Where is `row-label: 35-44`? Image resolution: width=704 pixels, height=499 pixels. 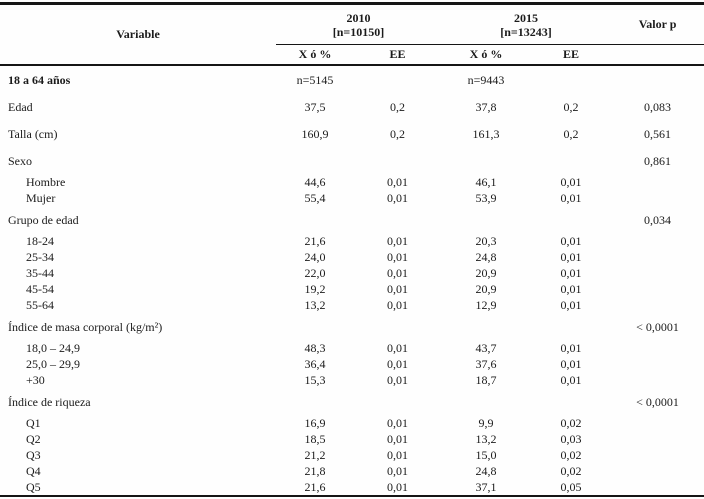
row-label: 35-44 is located at coordinates (40, 273).